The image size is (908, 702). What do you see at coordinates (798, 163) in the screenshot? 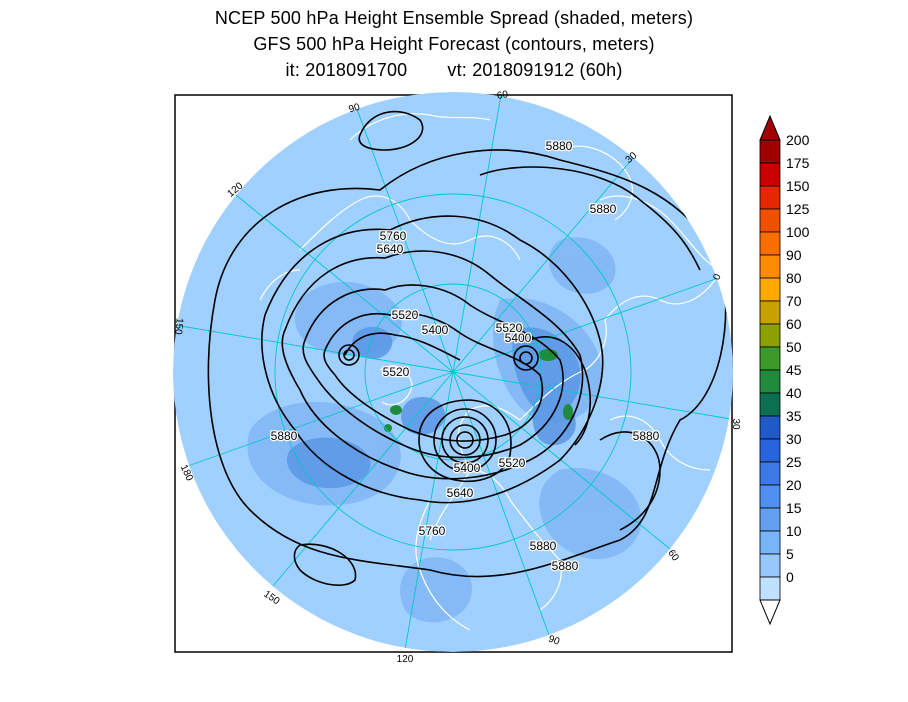
I see `colorbar-label: 175` at bounding box center [798, 163].